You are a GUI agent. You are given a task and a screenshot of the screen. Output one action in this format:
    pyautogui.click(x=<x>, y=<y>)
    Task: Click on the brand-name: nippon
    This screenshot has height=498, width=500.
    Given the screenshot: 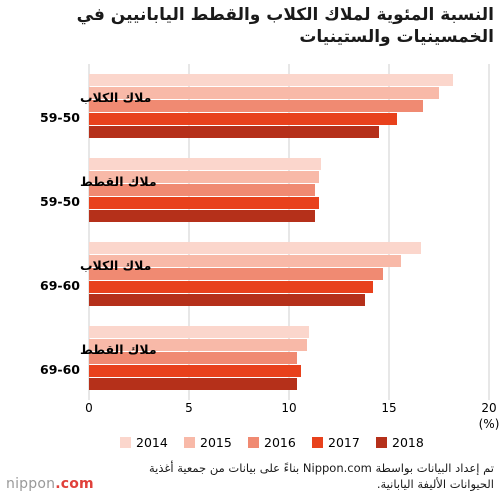 What is the action you would take?
    pyautogui.click(x=31, y=484)
    